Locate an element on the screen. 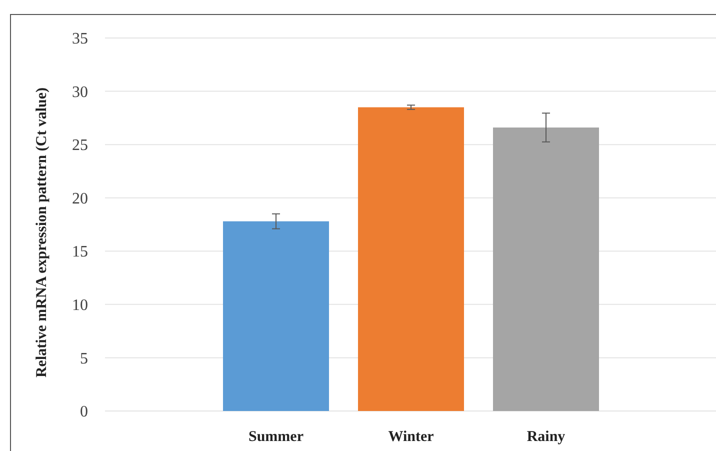  x-tick-label: Summer is located at coordinates (276, 437).